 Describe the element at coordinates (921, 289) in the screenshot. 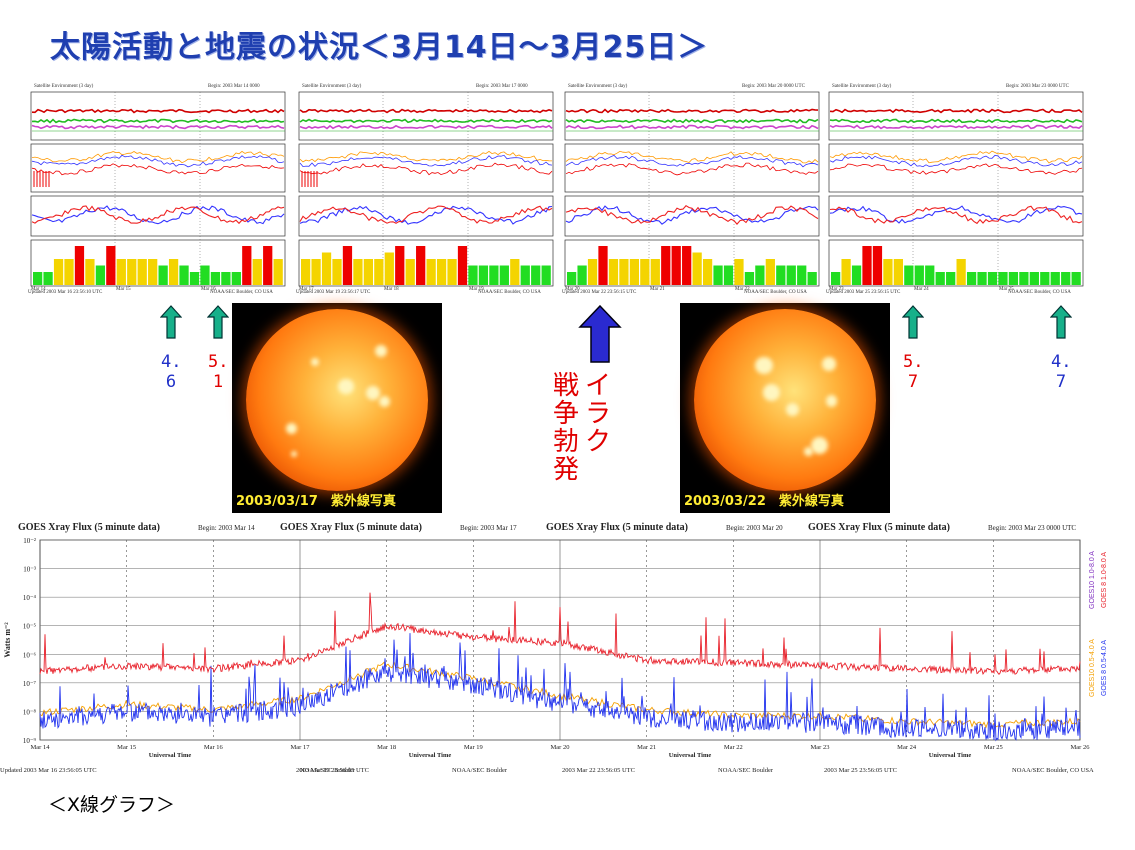

I see `env-day-label: Mar 24` at that location.